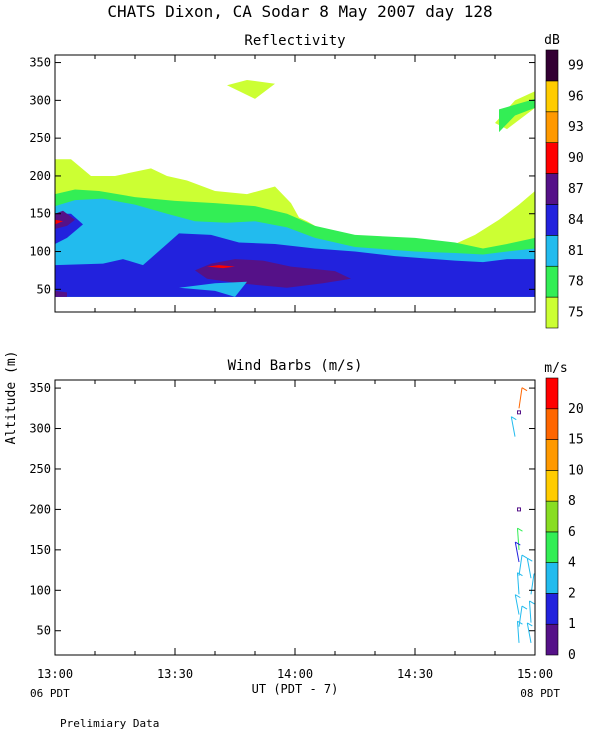 This screenshot has height=750, width=600. I want to click on colorbar-unit: m/s, so click(555, 368).